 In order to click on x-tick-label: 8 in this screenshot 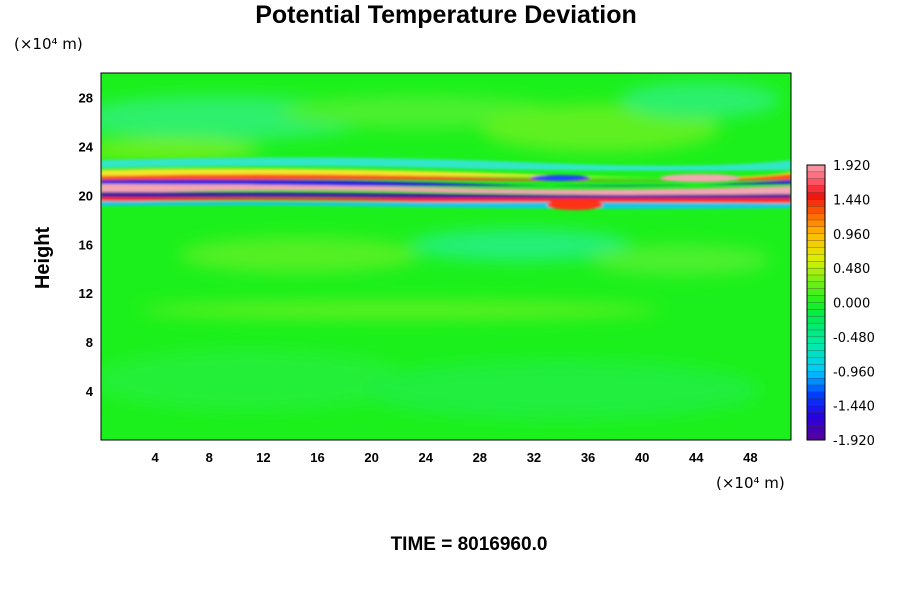, I will do `click(209, 457)`.